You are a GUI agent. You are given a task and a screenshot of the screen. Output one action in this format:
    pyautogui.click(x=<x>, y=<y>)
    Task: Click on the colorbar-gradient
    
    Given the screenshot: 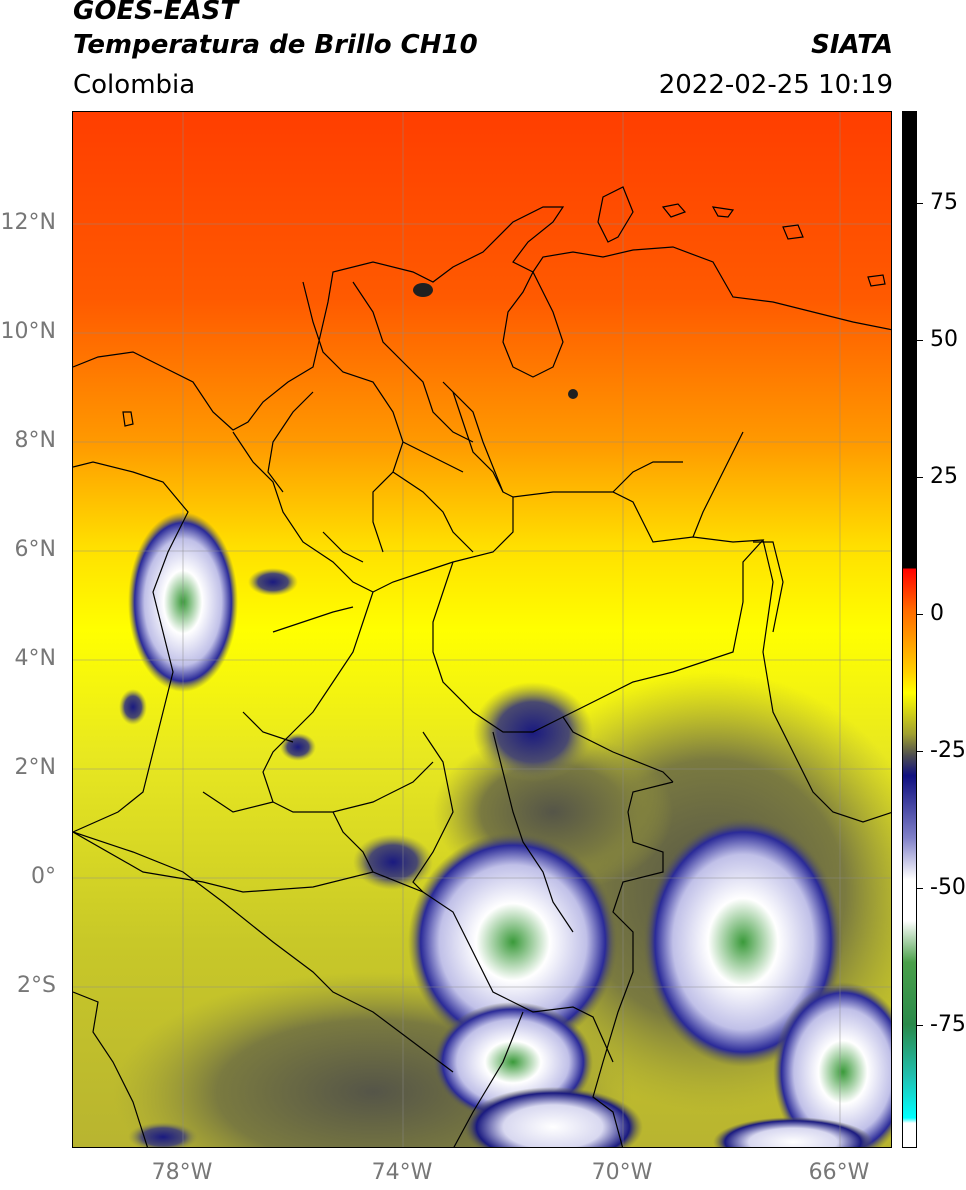 What is the action you would take?
    pyautogui.click(x=909, y=629)
    